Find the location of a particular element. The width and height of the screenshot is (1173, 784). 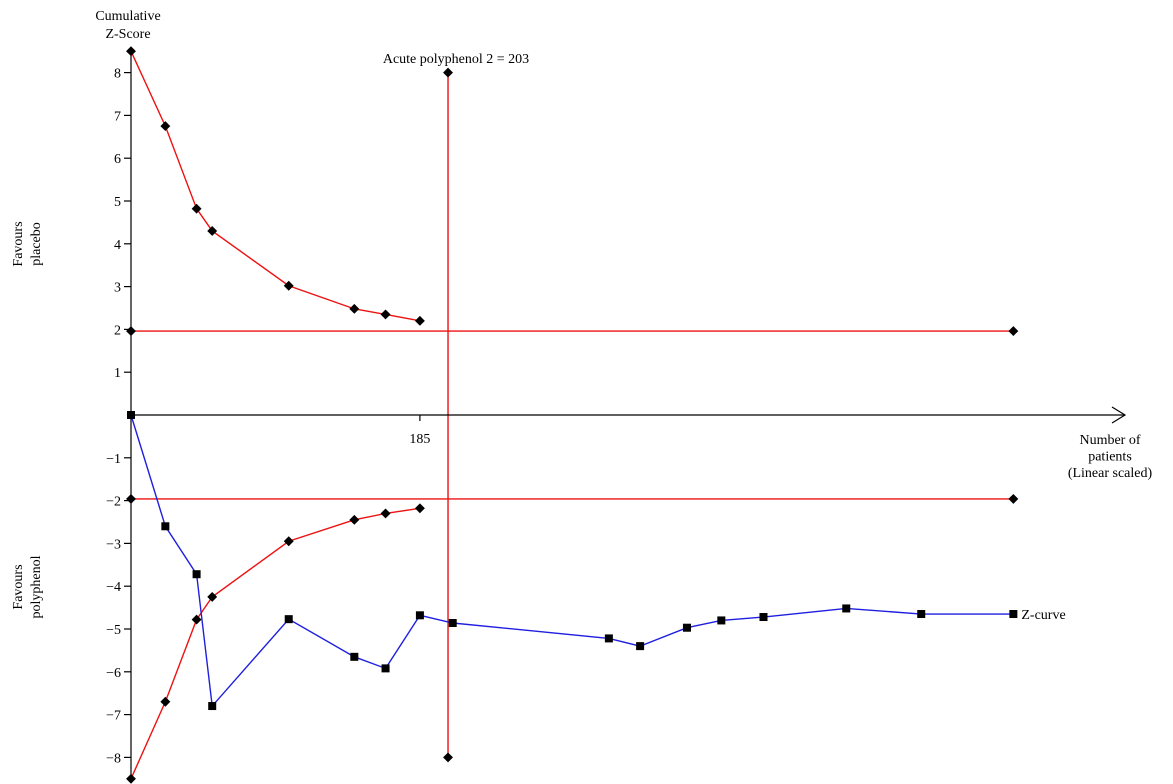

y-tick-label: 1 is located at coordinates (117, 373).